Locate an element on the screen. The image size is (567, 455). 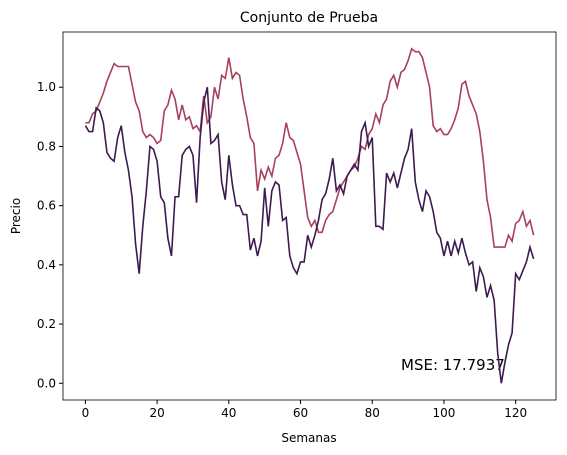
annotation: MSE: 17.7937 is located at coordinates (453, 365).